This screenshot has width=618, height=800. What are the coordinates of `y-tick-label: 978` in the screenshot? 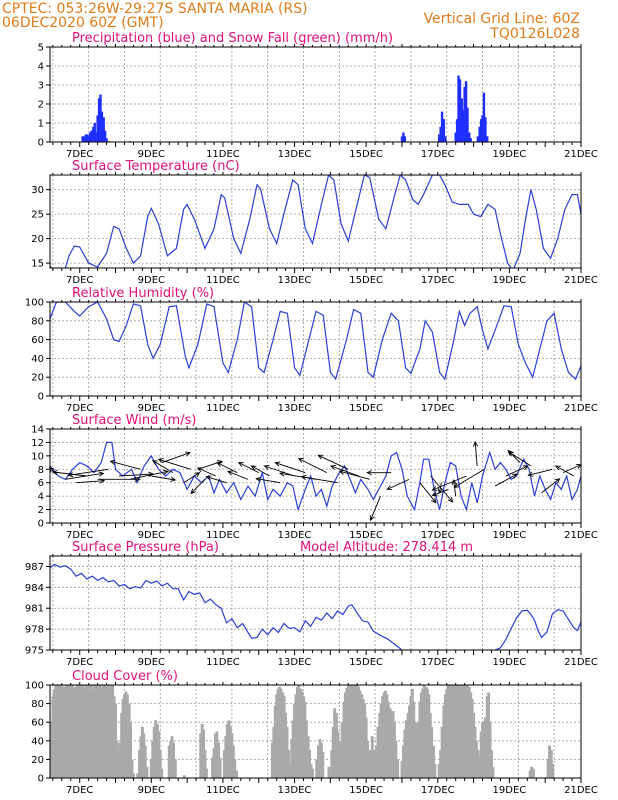 It's located at (34, 630).